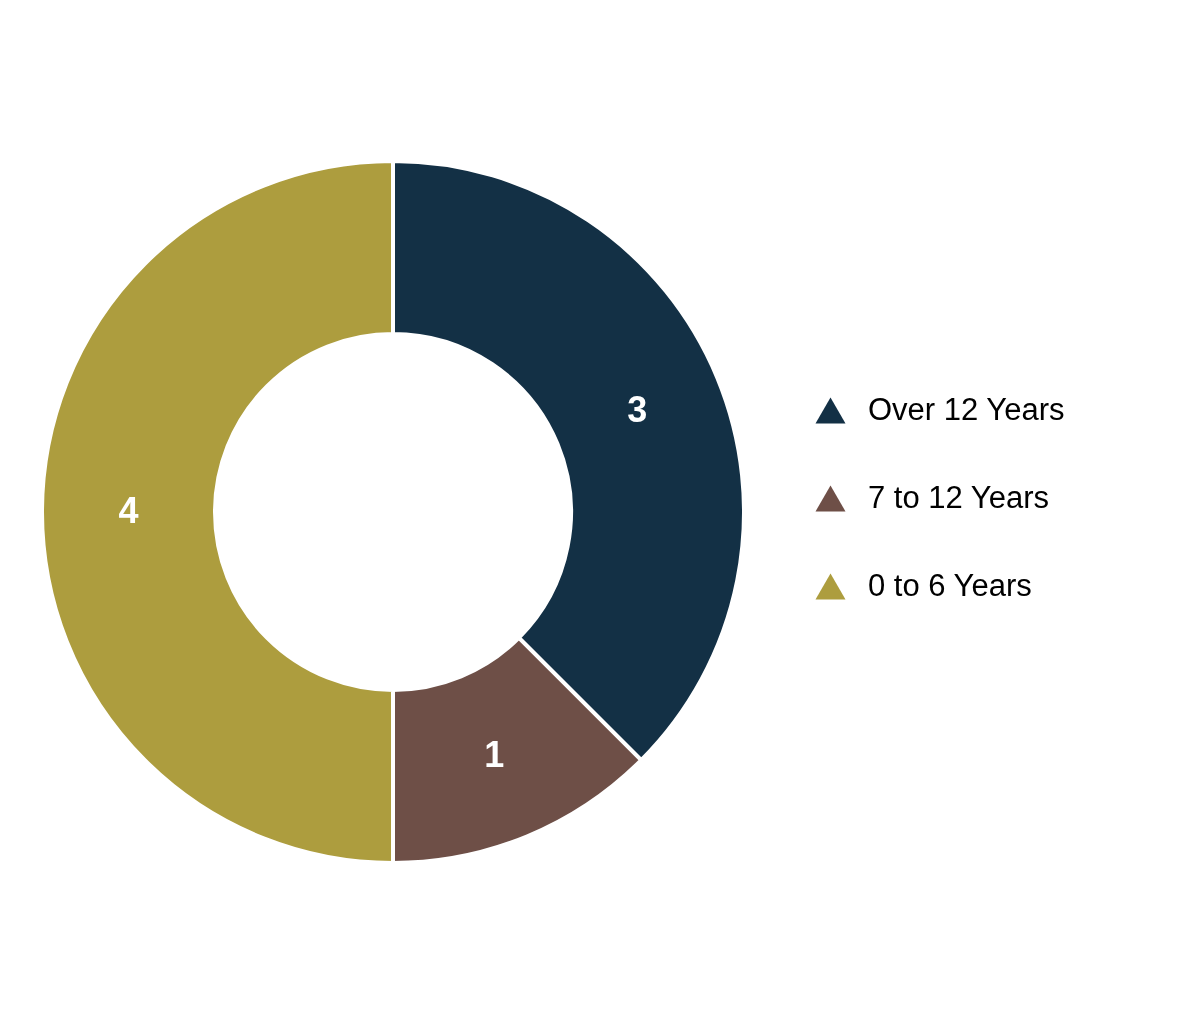 This screenshot has width=1197, height=1035. What do you see at coordinates (966, 409) in the screenshot?
I see `legend-label: Over 12 Years` at bounding box center [966, 409].